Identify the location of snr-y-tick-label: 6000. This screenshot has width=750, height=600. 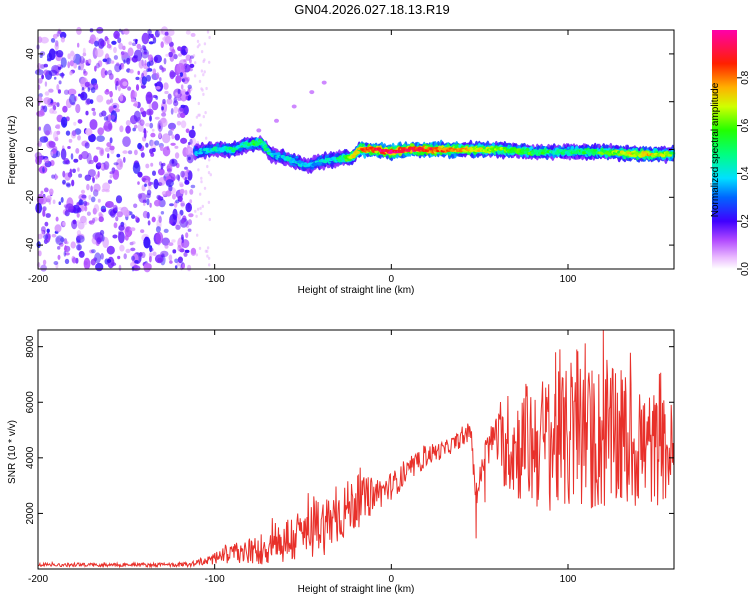
(30, 402).